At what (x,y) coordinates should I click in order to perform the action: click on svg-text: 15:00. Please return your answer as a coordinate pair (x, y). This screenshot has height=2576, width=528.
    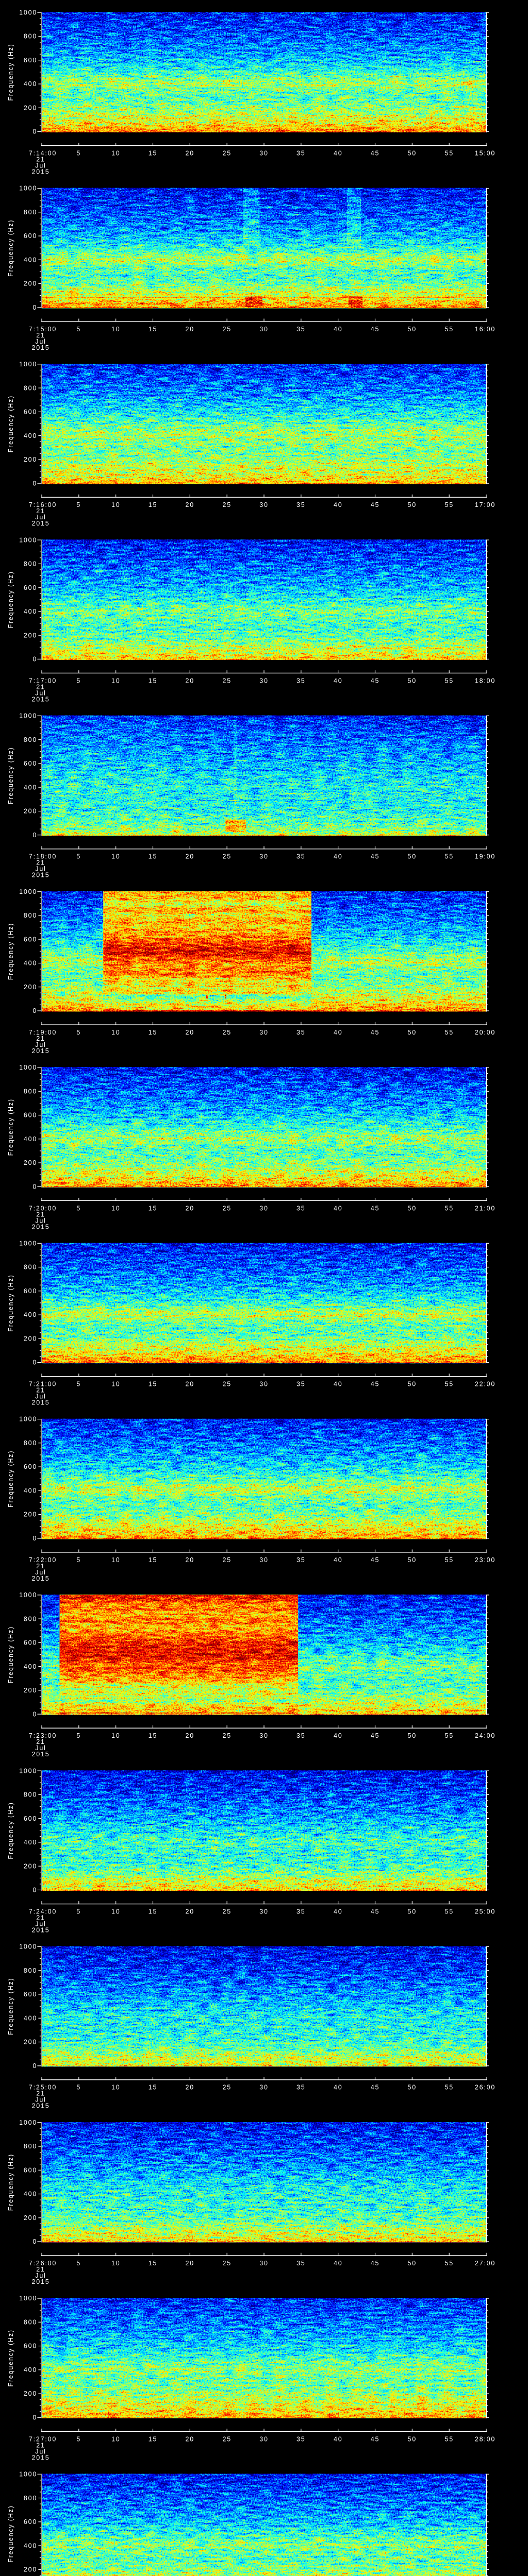
    Looking at the image, I should click on (485, 153).